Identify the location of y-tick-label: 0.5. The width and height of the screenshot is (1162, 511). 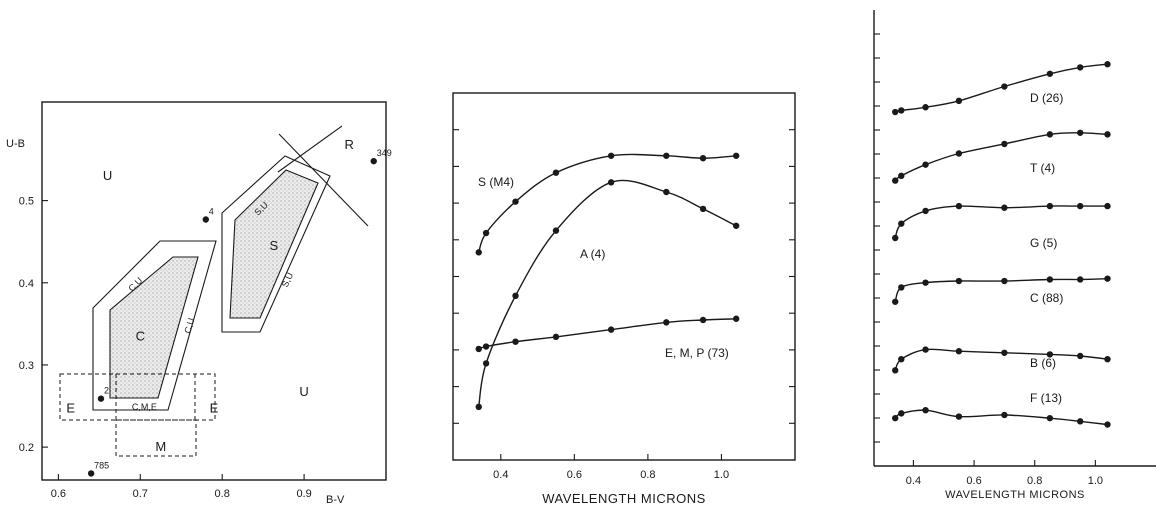
(26, 202).